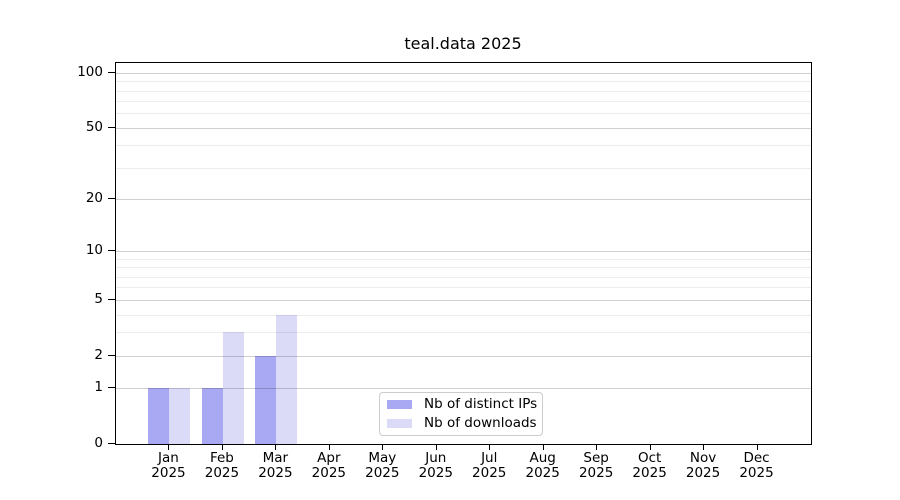 The width and height of the screenshot is (900, 500). Describe the element at coordinates (98, 298) in the screenshot. I see `y-tick-label: 5` at that location.